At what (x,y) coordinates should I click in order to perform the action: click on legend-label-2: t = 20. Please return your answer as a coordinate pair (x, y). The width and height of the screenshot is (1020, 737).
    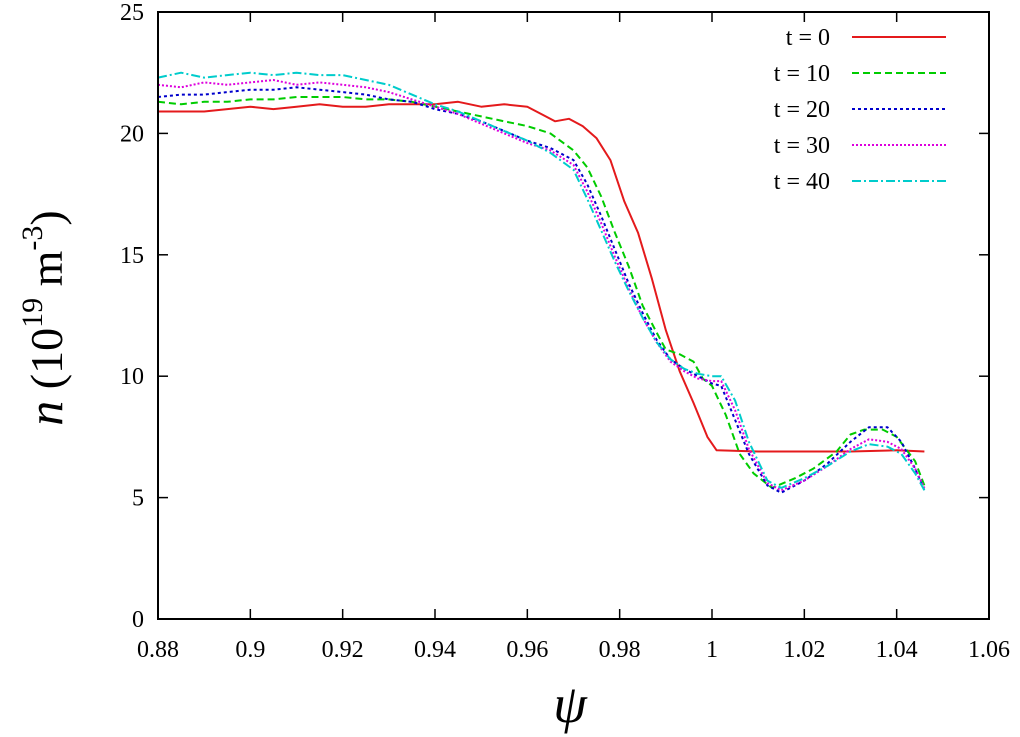
    Looking at the image, I should click on (802, 110).